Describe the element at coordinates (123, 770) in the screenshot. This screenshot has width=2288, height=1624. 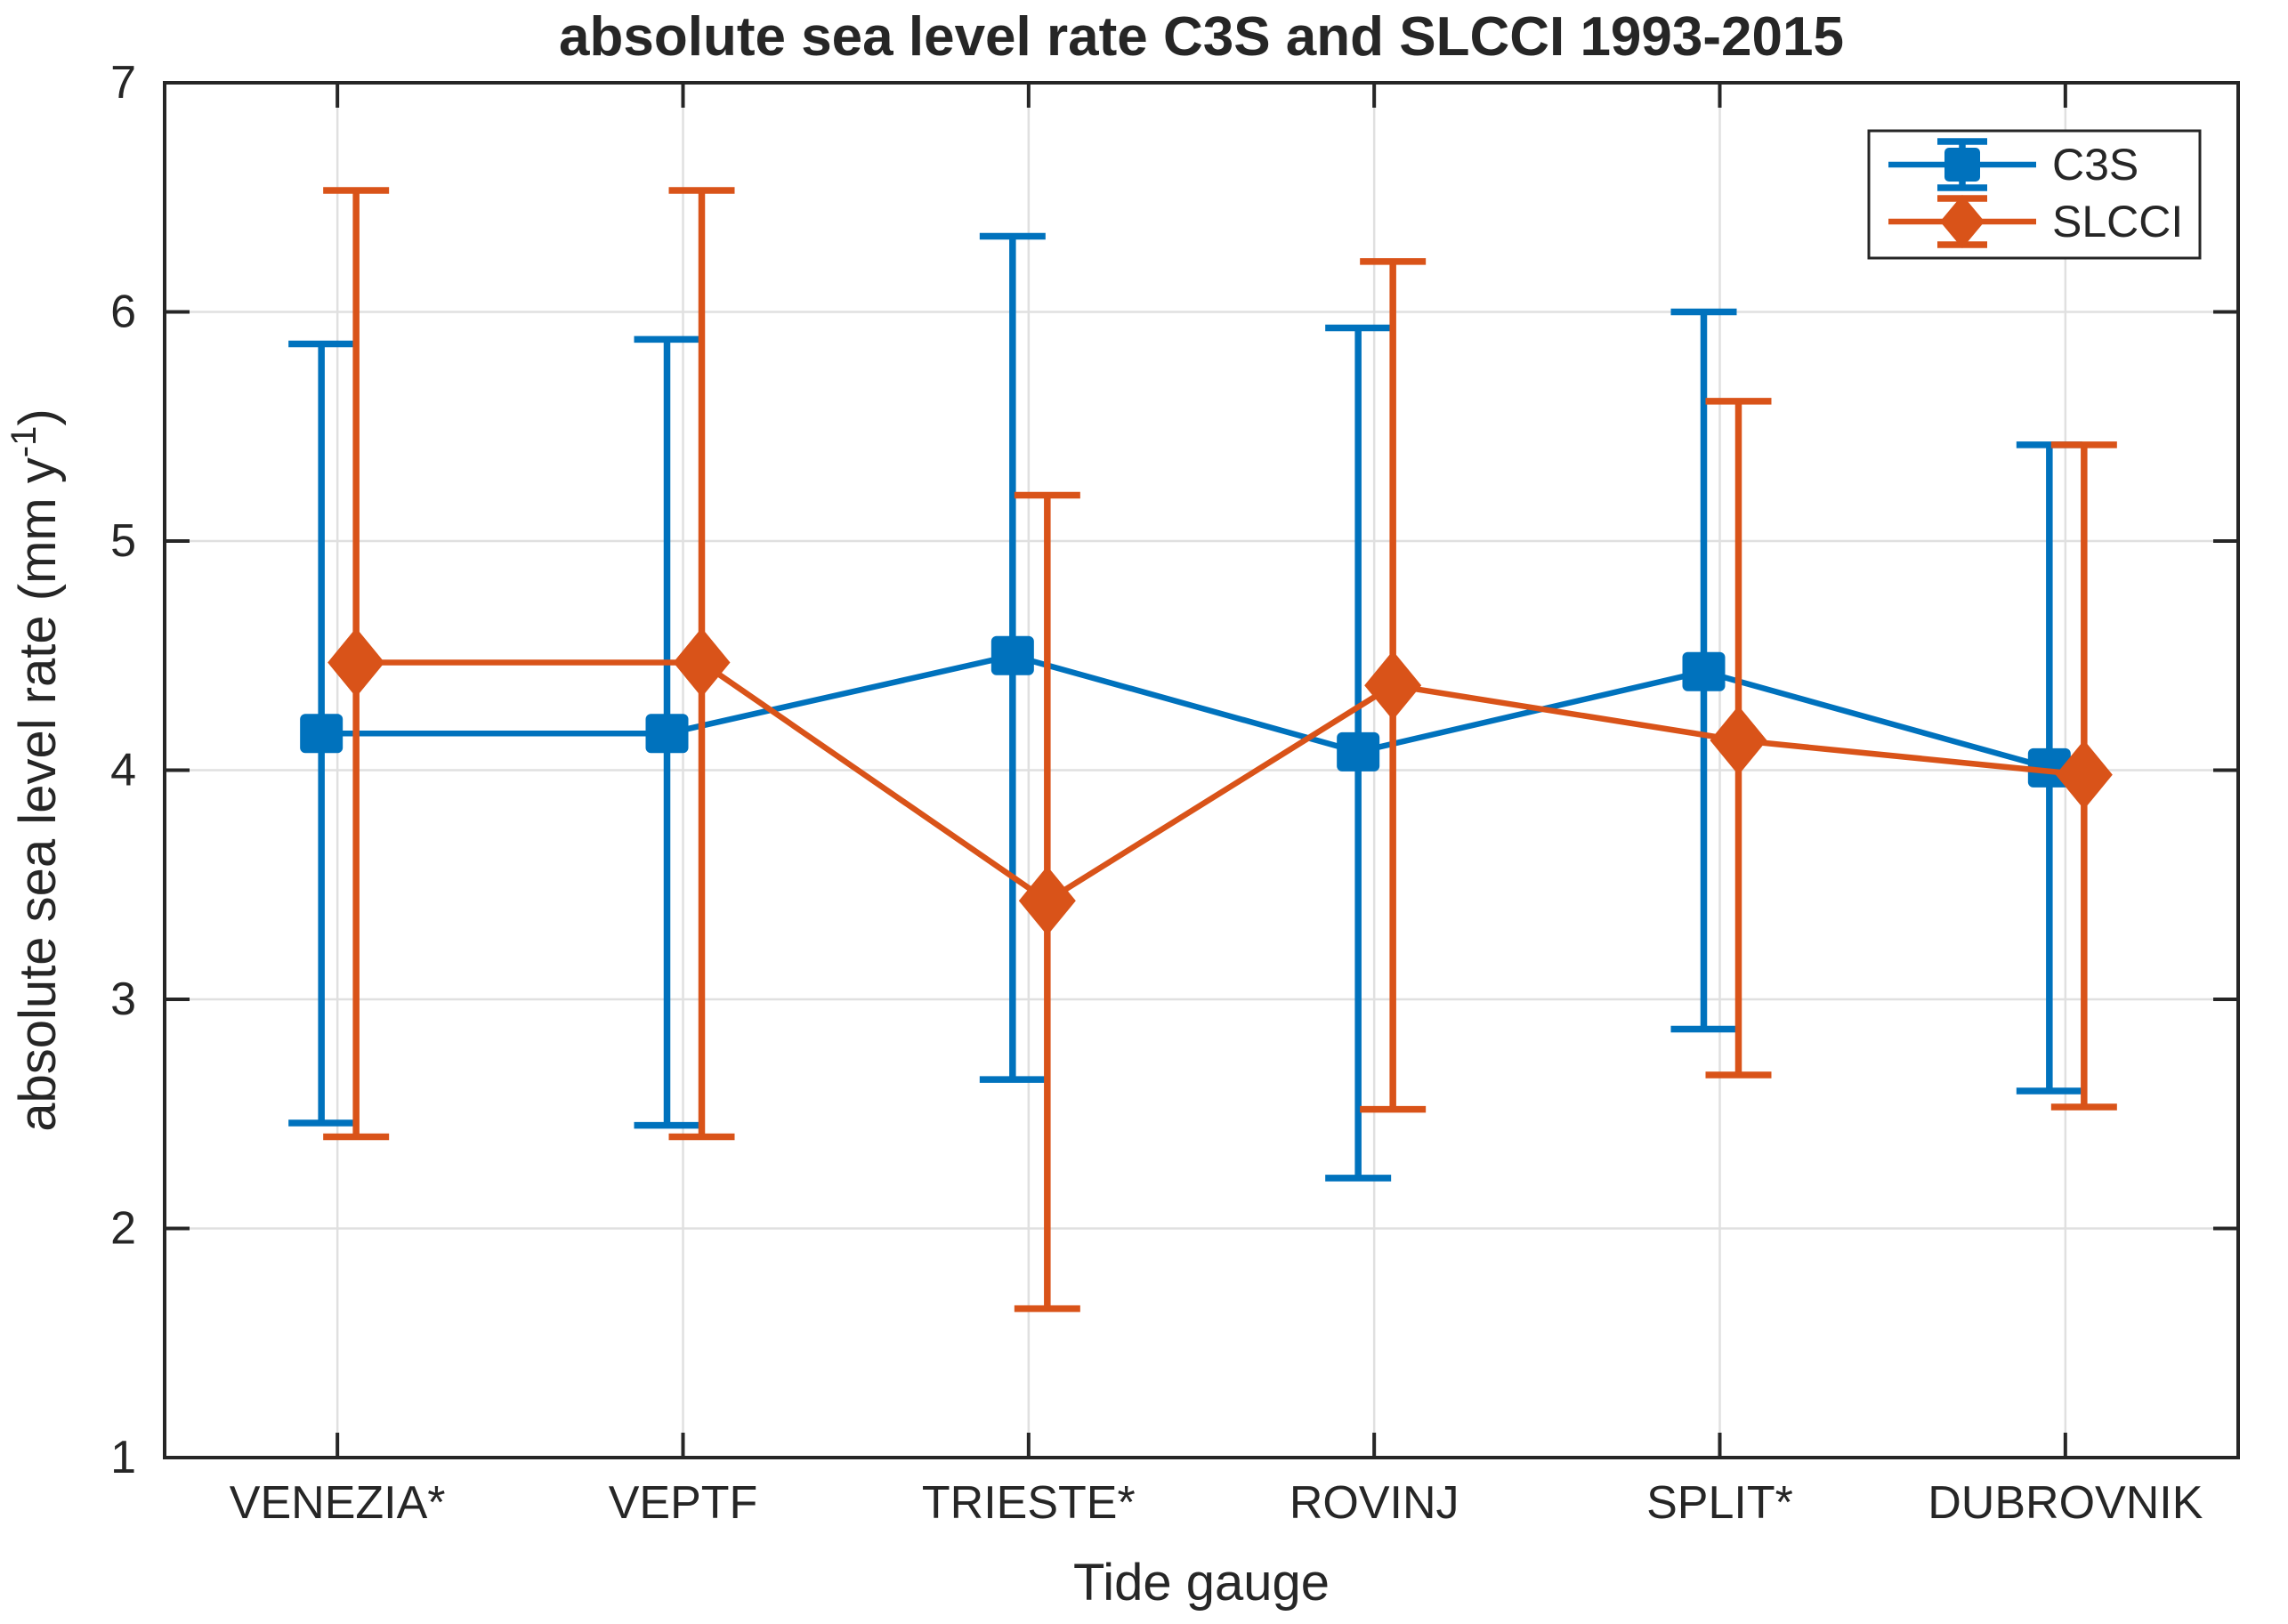
I see `y-tick-label: 4` at that location.